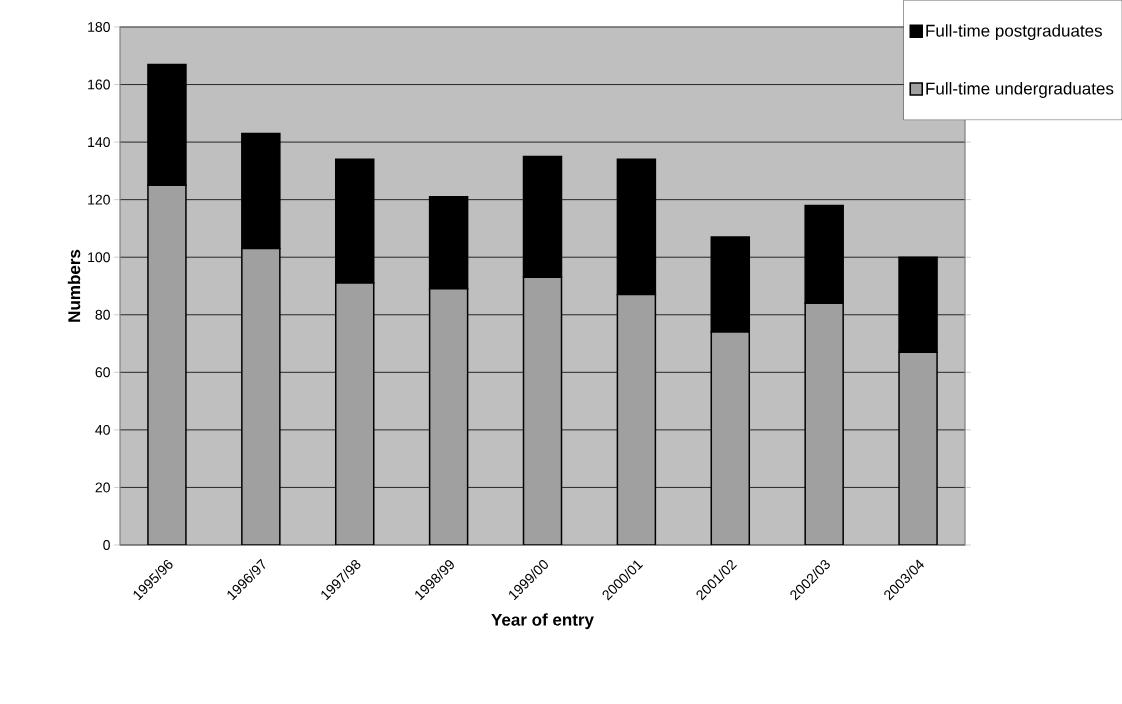  I want to click on legend-label: Full-time postgraduates, so click(1014, 32).